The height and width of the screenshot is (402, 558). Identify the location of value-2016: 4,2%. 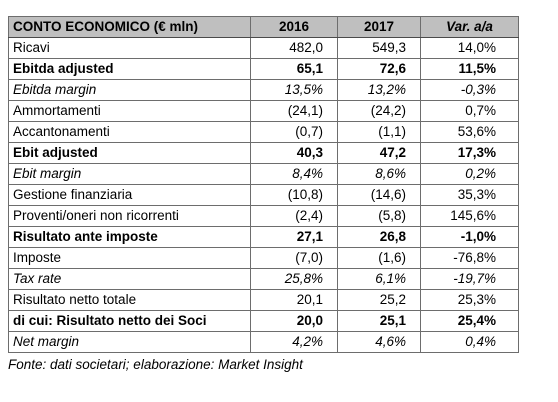
(294, 342).